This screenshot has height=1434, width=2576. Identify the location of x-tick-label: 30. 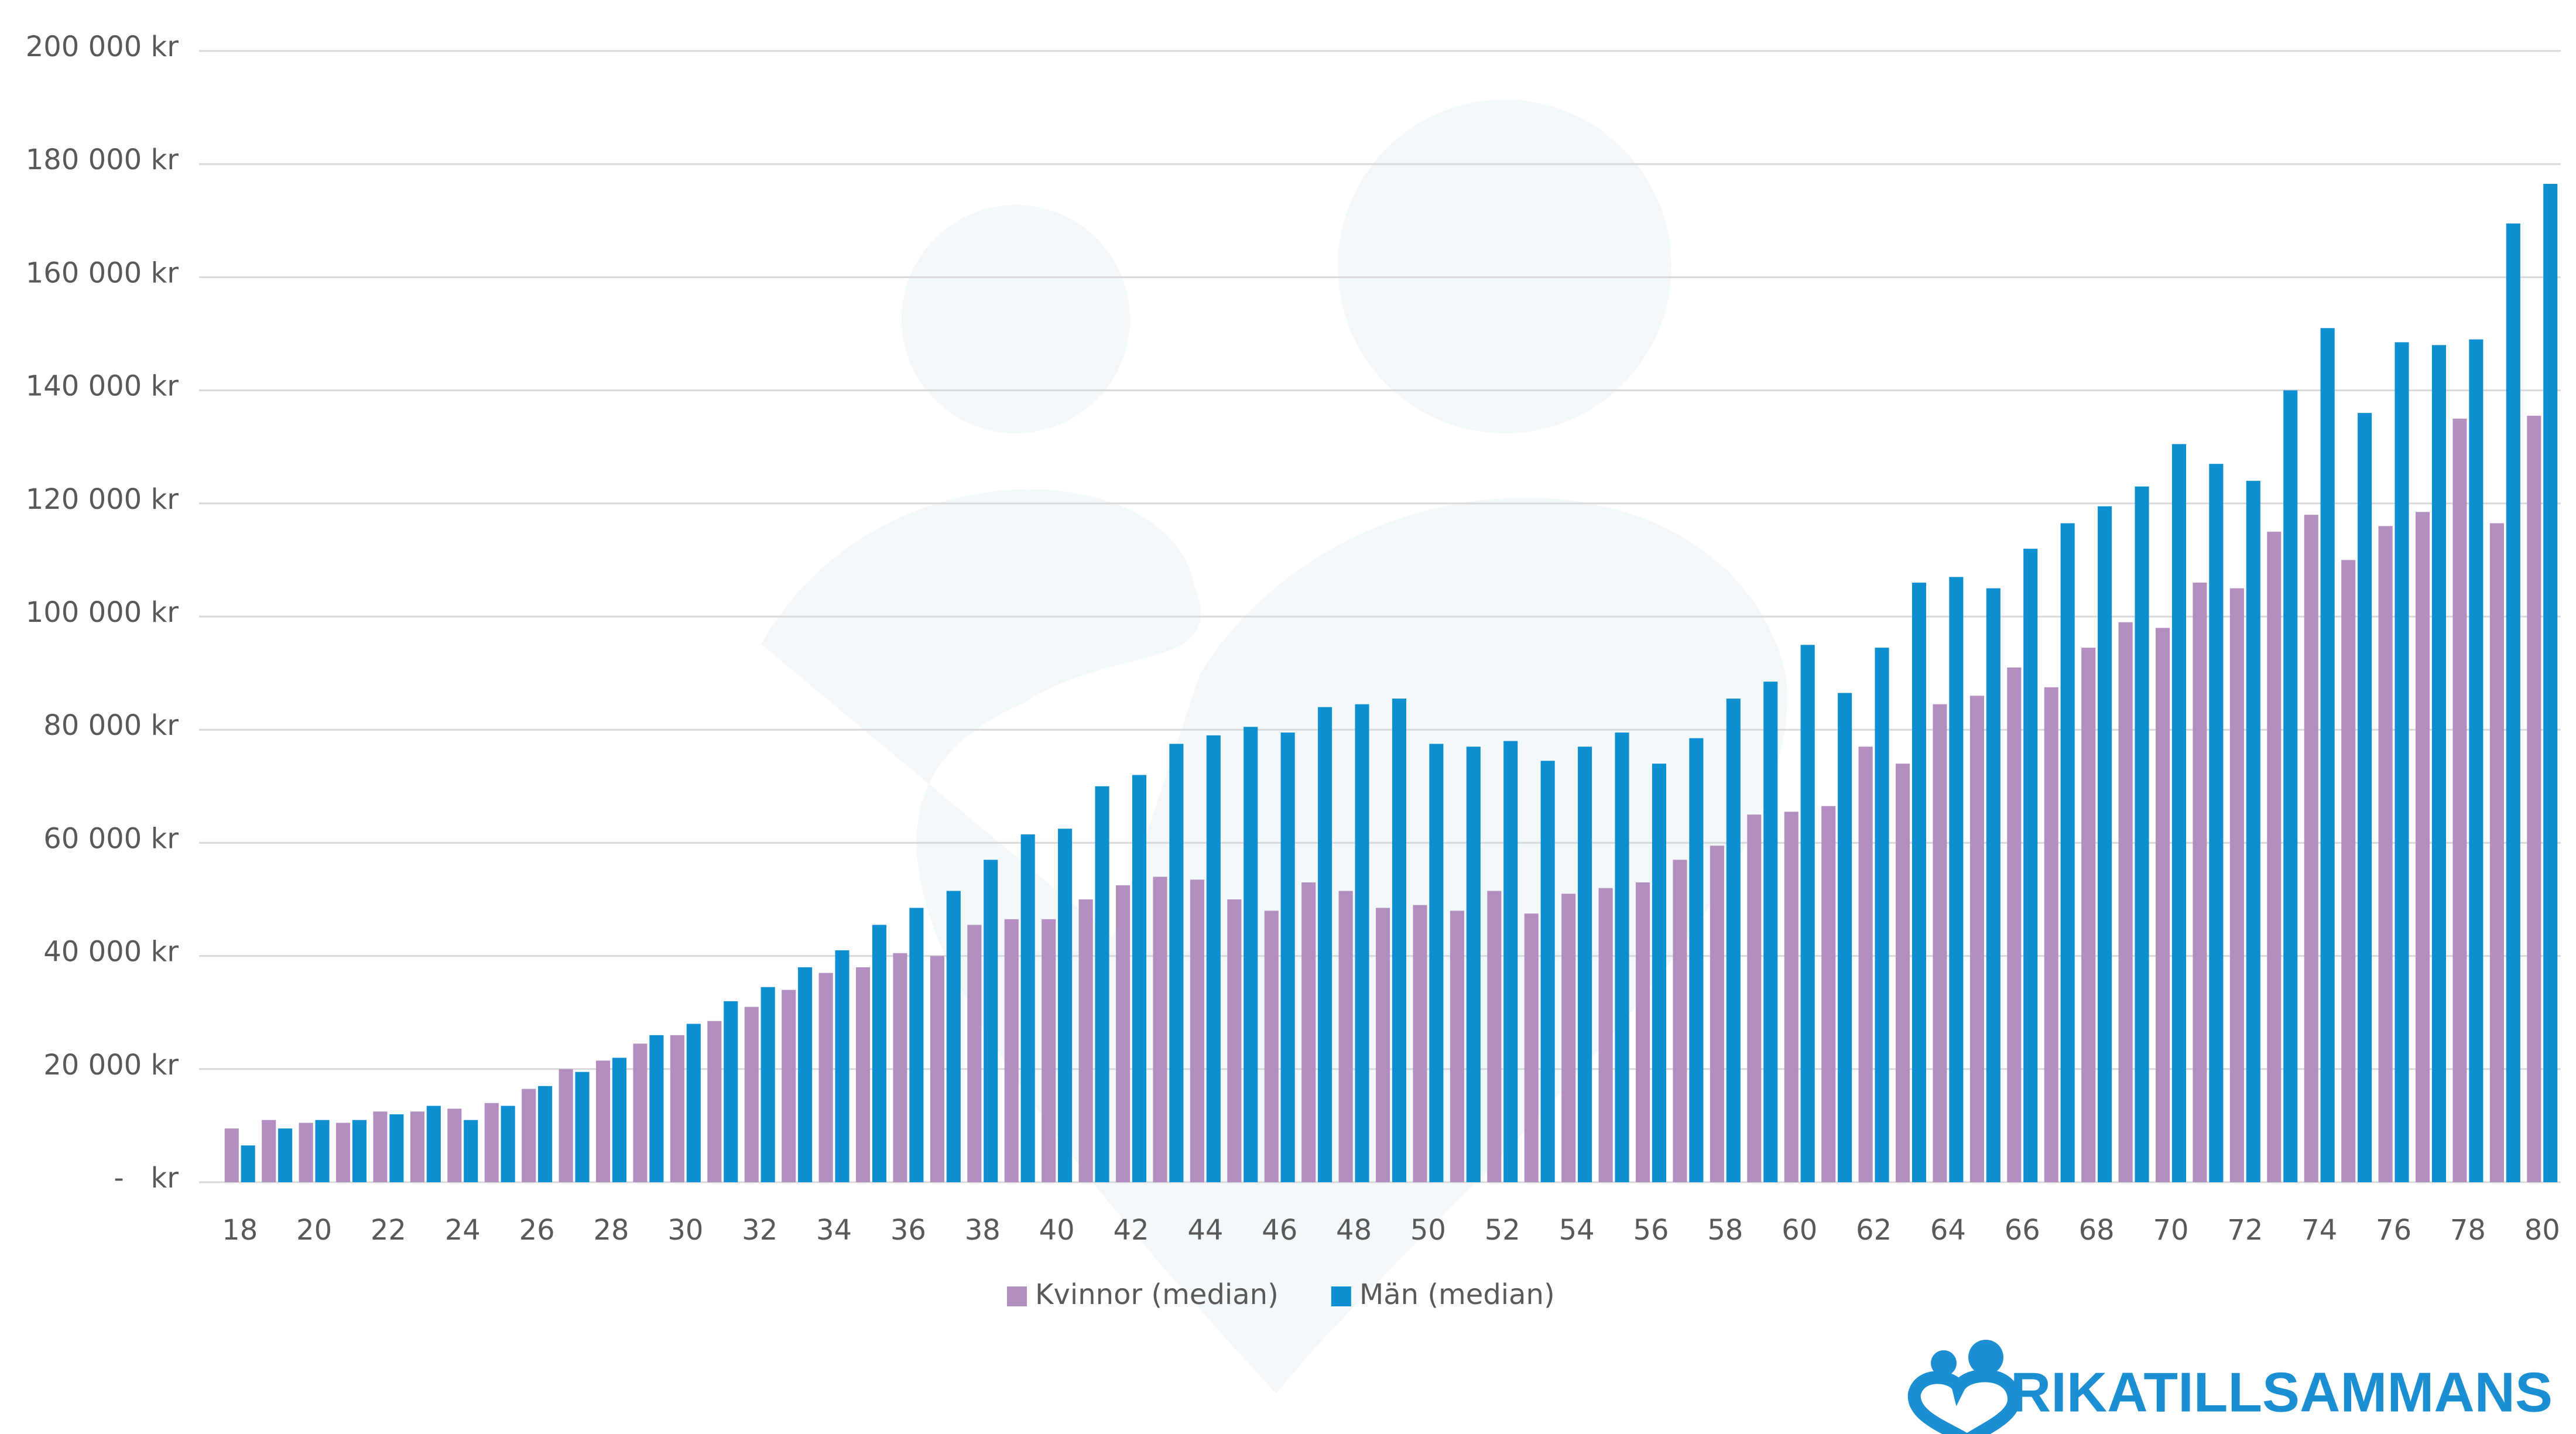
(685, 1230).